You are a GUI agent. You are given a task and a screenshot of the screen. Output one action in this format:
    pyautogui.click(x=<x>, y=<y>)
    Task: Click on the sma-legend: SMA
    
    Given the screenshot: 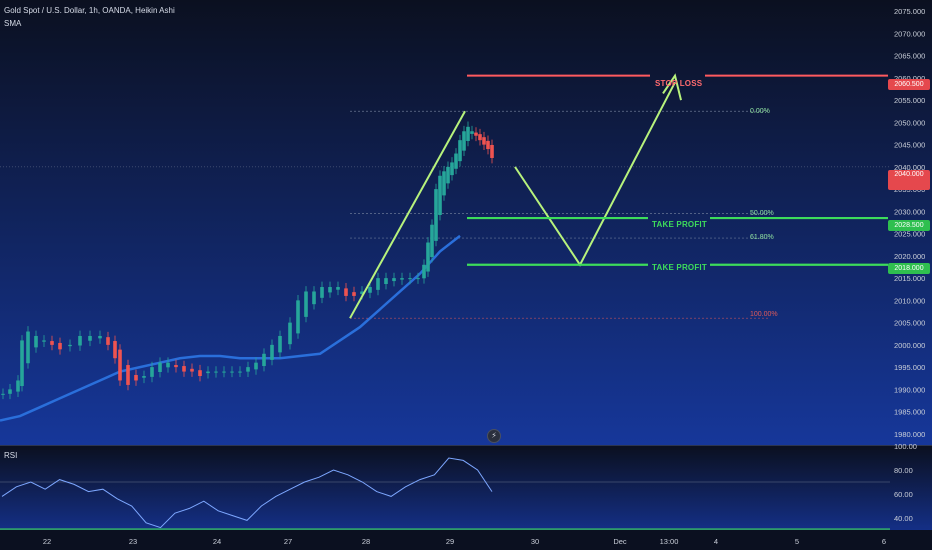 What is the action you would take?
    pyautogui.click(x=13, y=23)
    